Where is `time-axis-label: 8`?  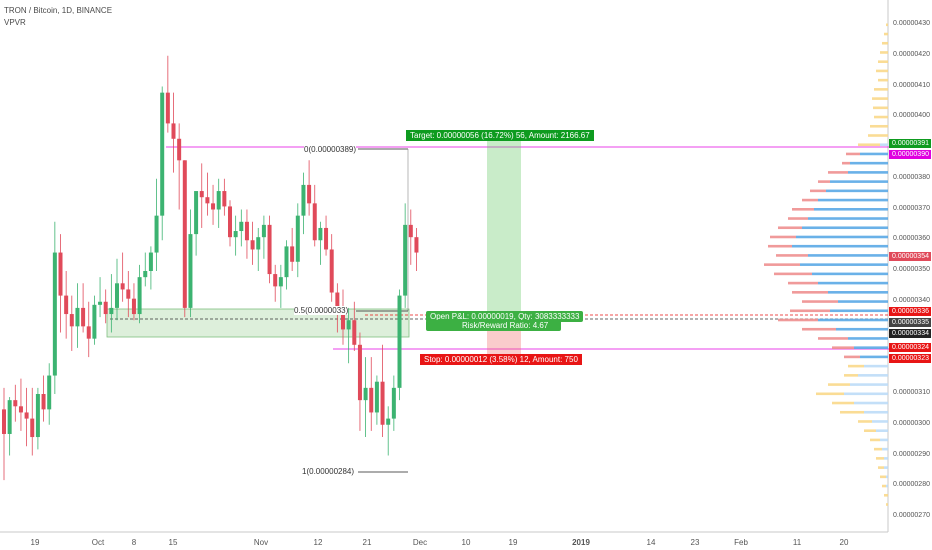
time-axis-label: 8 is located at coordinates (134, 542).